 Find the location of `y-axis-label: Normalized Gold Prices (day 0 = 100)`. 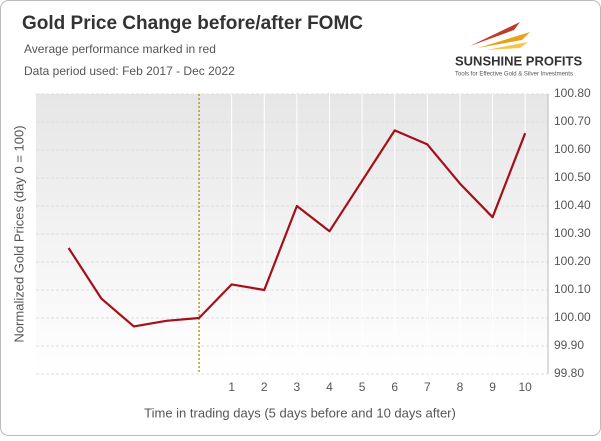

y-axis-label: Normalized Gold Prices (day 0 = 100) is located at coordinates (18, 233).